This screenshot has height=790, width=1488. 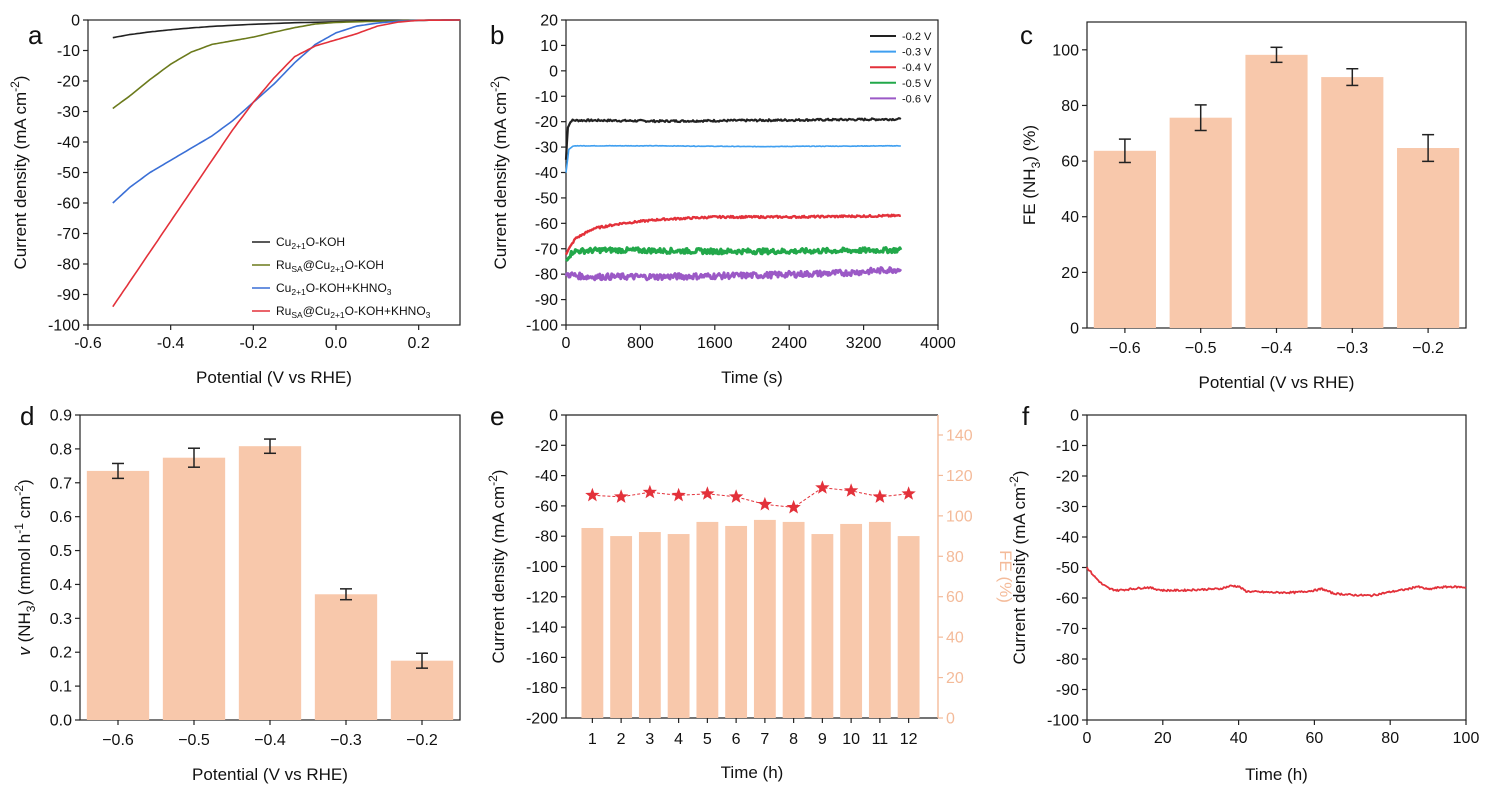 What do you see at coordinates (61, 551) in the screenshot?
I see `y-tick-label: 0.5` at bounding box center [61, 551].